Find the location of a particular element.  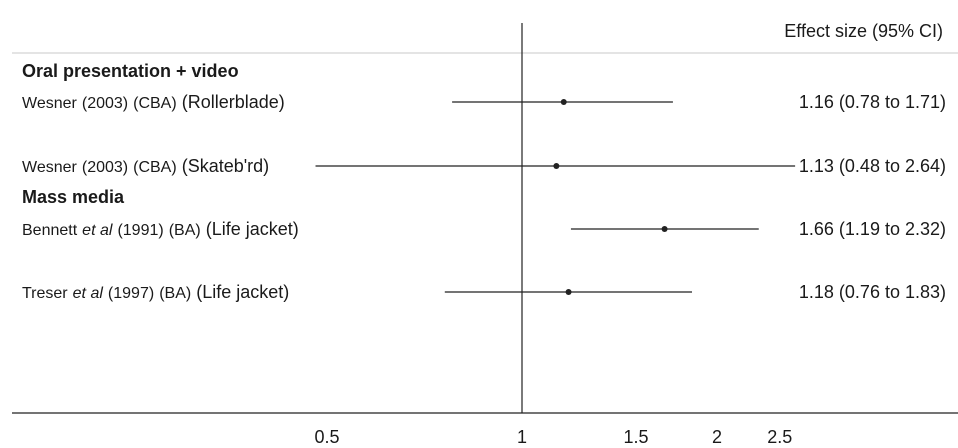

study-label: Bennett et al (1991) (BA) (Life jacket) is located at coordinates (160, 229).